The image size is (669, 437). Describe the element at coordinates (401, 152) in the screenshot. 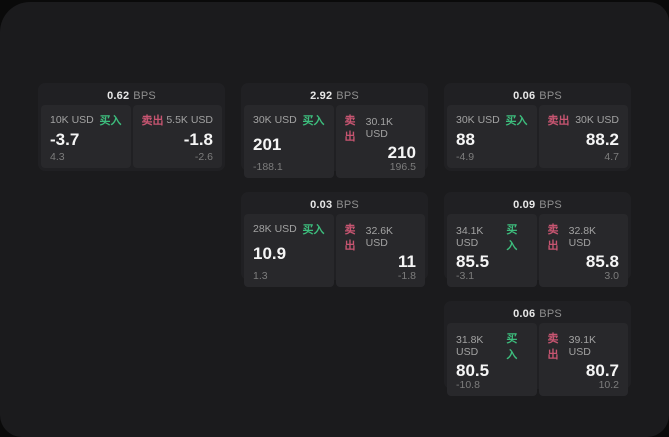

I see `sell-price: 210` at that location.